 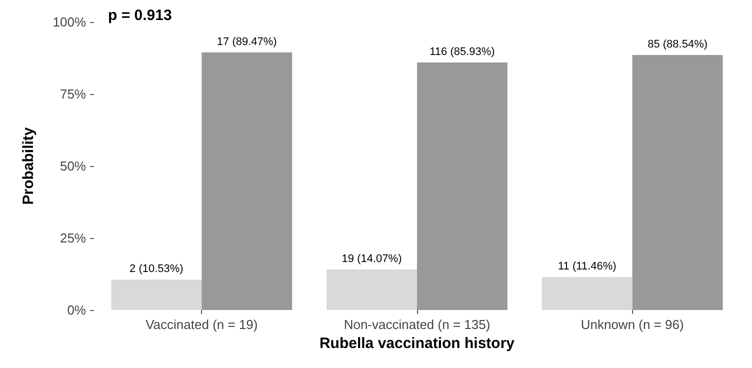 I want to click on data-label: 116 (85.93%), so click(x=462, y=52).